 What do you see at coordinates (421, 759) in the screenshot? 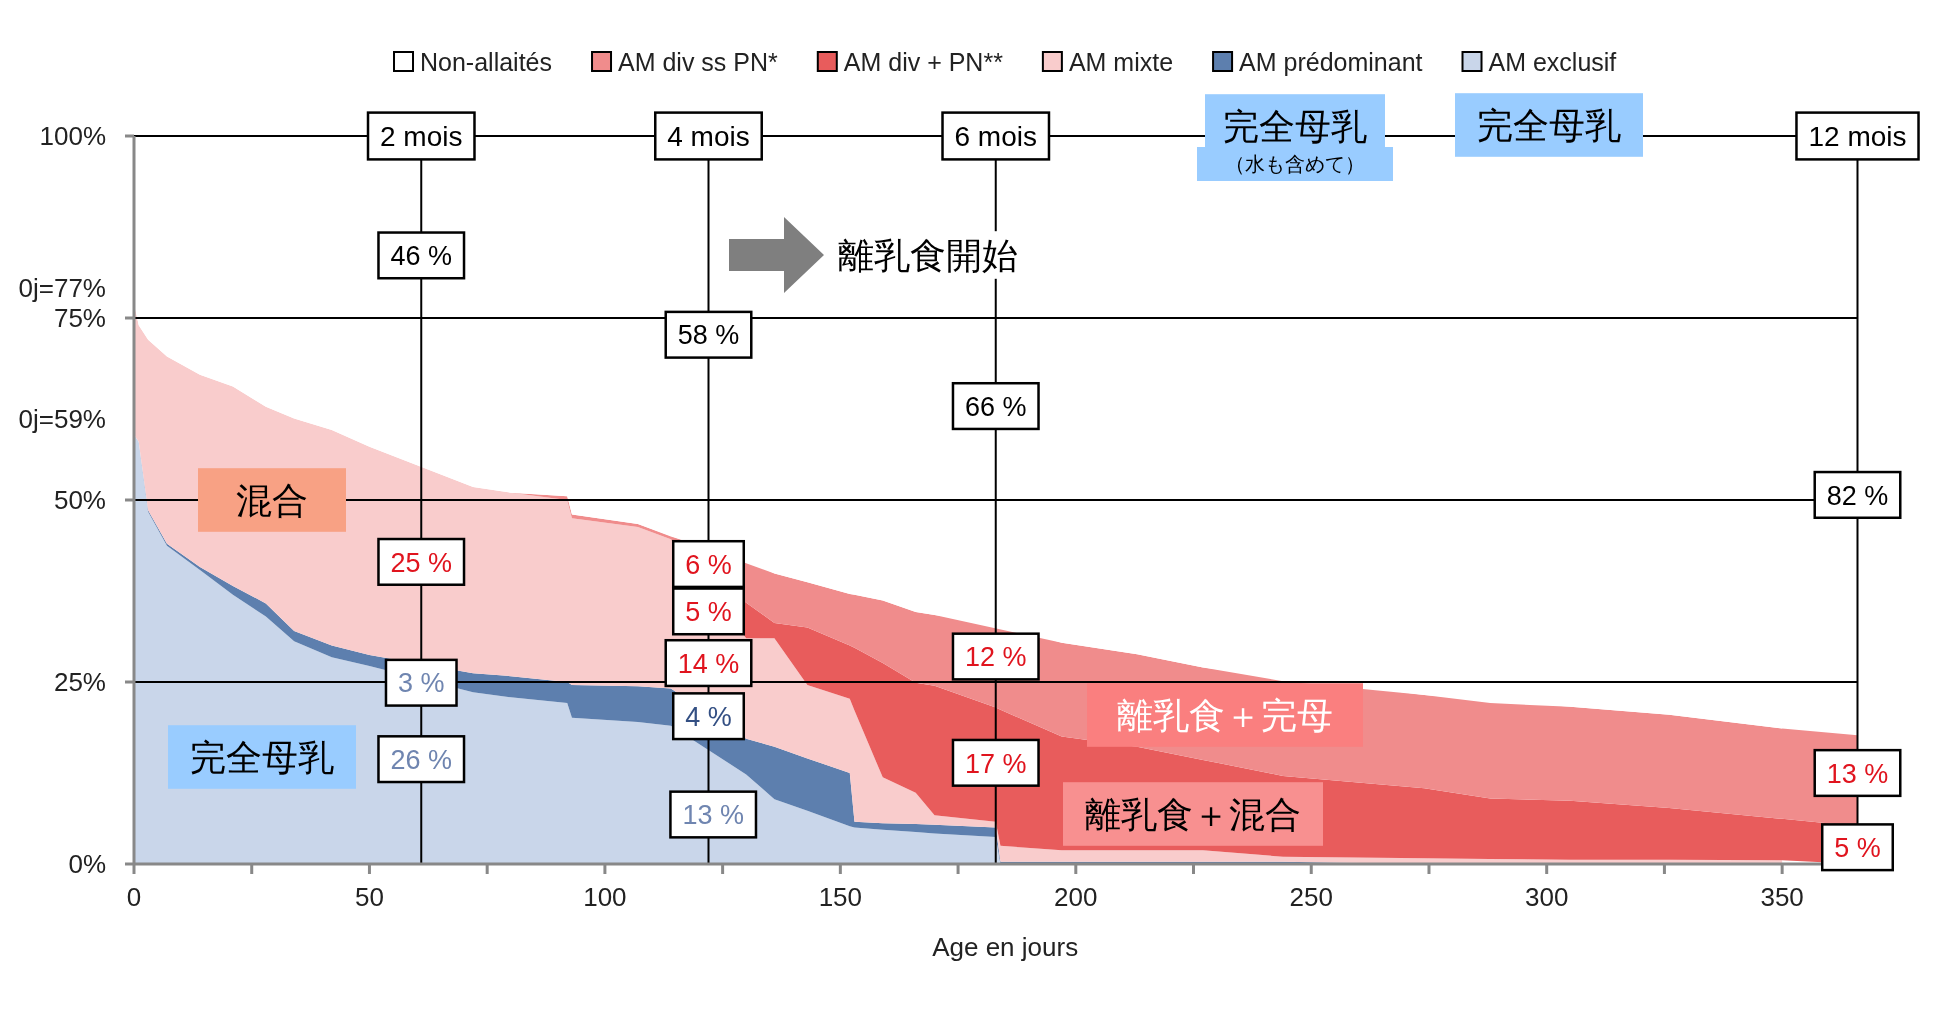
I see `annotation: 26 %` at bounding box center [421, 759].